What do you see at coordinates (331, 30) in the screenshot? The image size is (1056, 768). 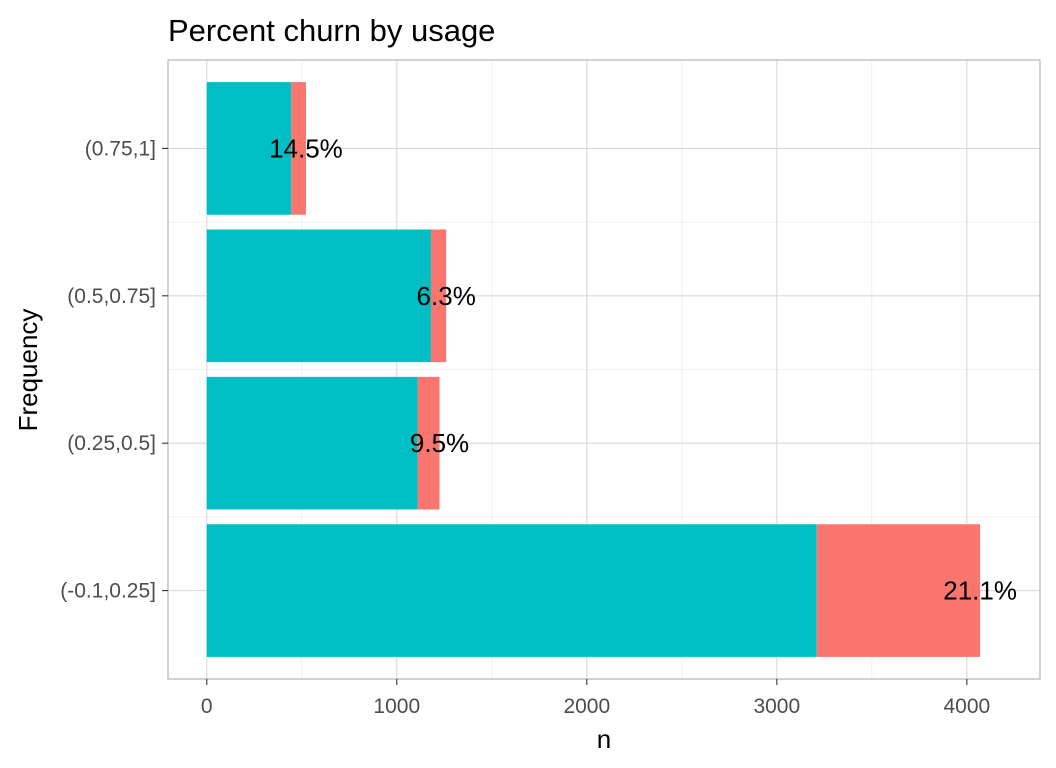 I see `chart-title: Percent churn by usage` at bounding box center [331, 30].